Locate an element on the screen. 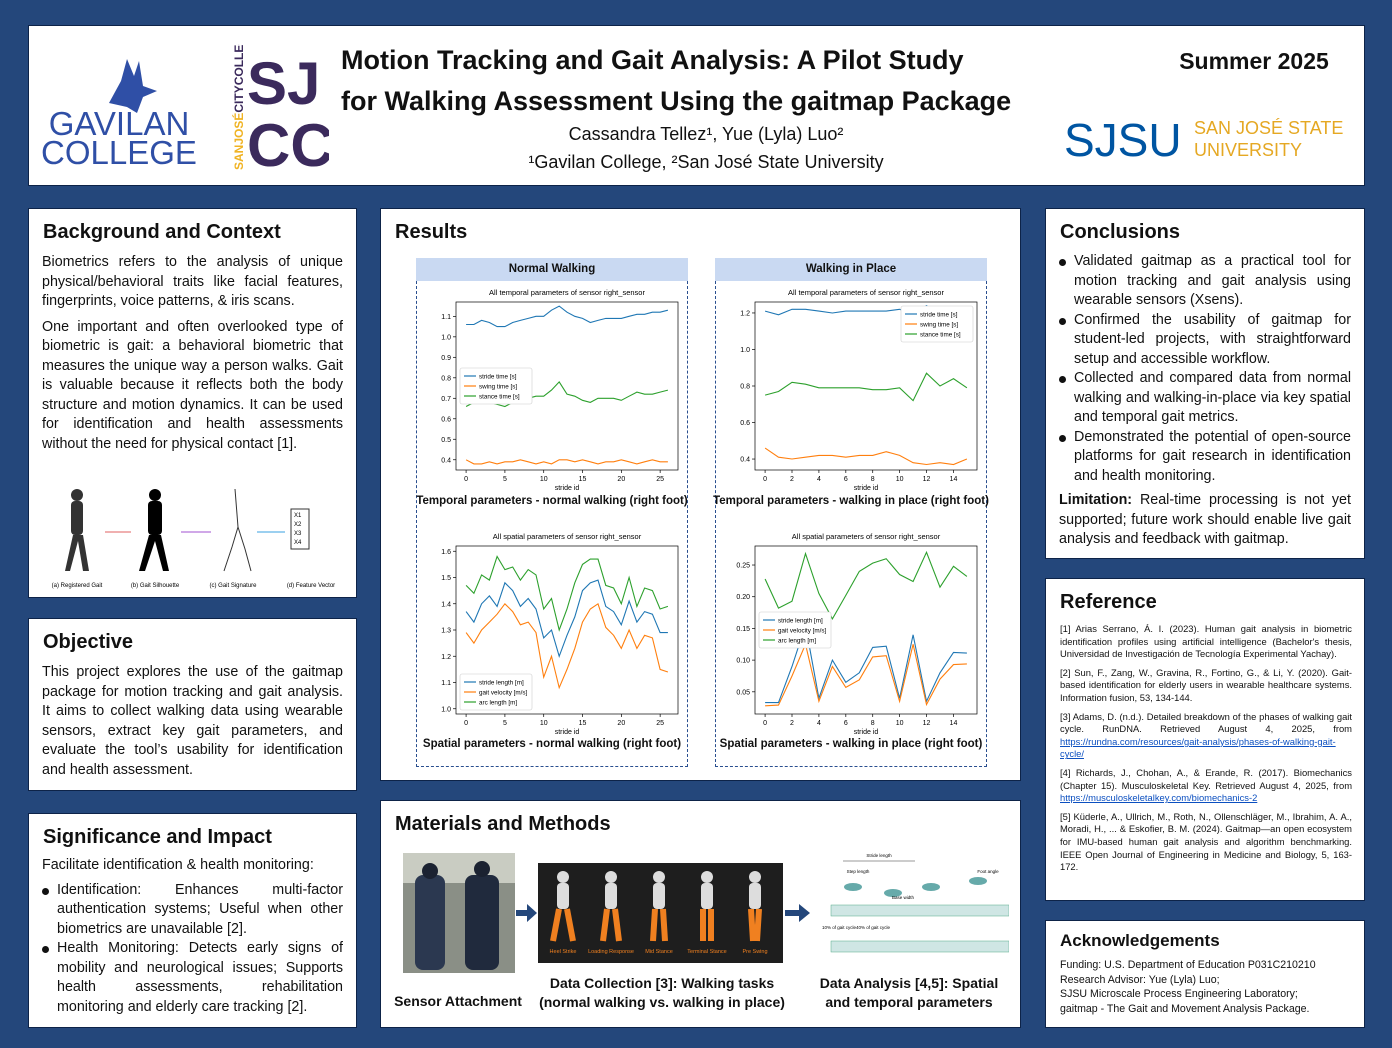 This screenshot has width=1392, height=1048. heading: Background and Context is located at coordinates (162, 232).